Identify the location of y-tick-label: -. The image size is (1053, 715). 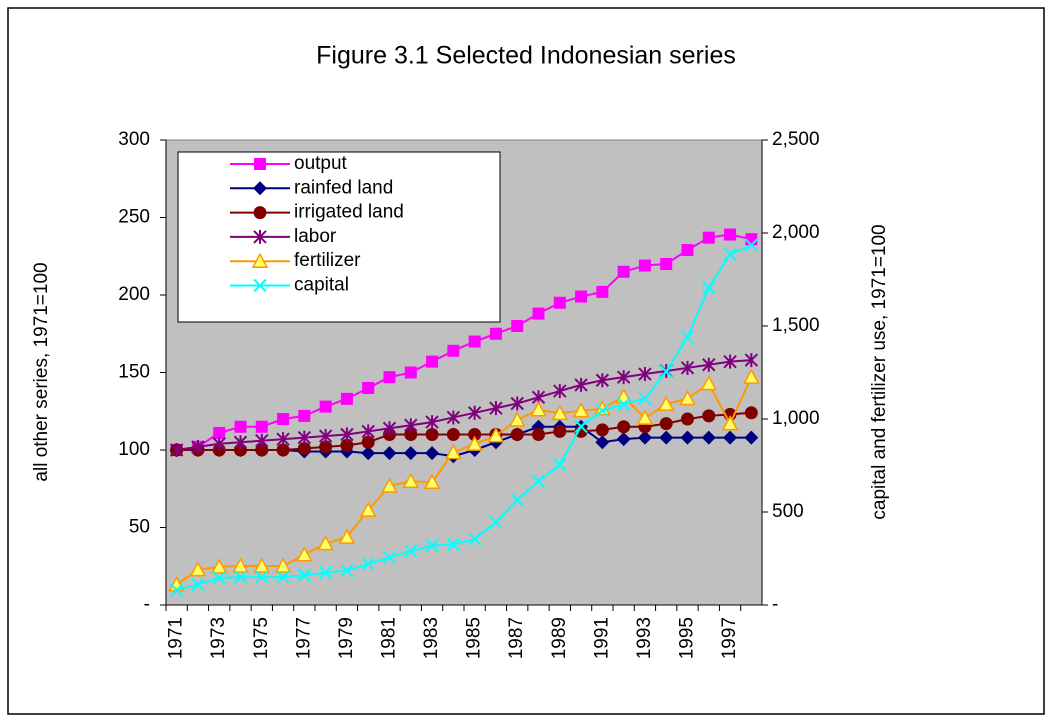
(147, 604).